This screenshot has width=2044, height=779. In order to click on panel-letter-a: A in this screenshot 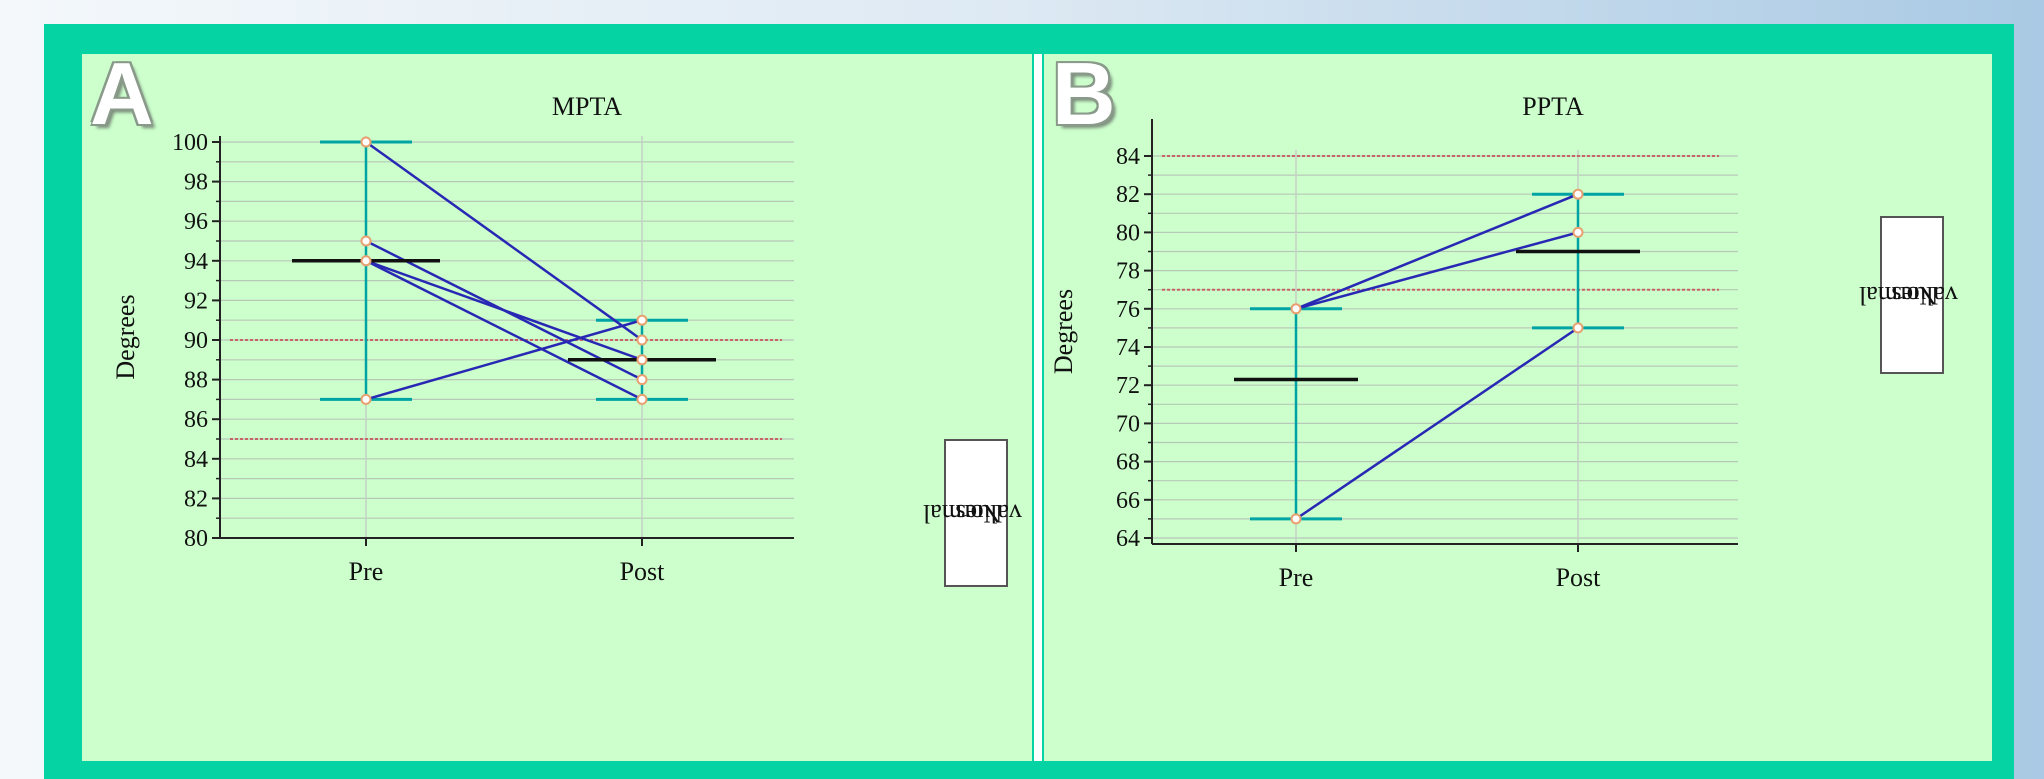, I will do `click(122, 93)`.